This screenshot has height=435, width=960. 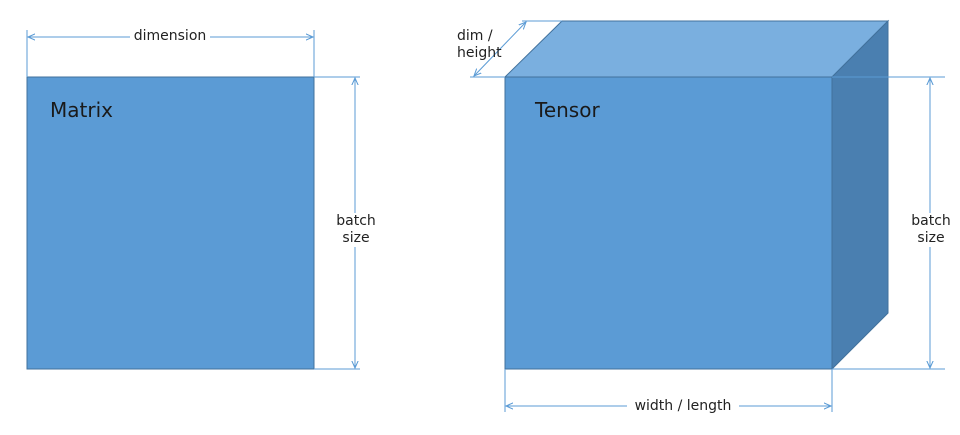 What do you see at coordinates (696, 49) in the screenshot?
I see `tensor-top-face` at bounding box center [696, 49].